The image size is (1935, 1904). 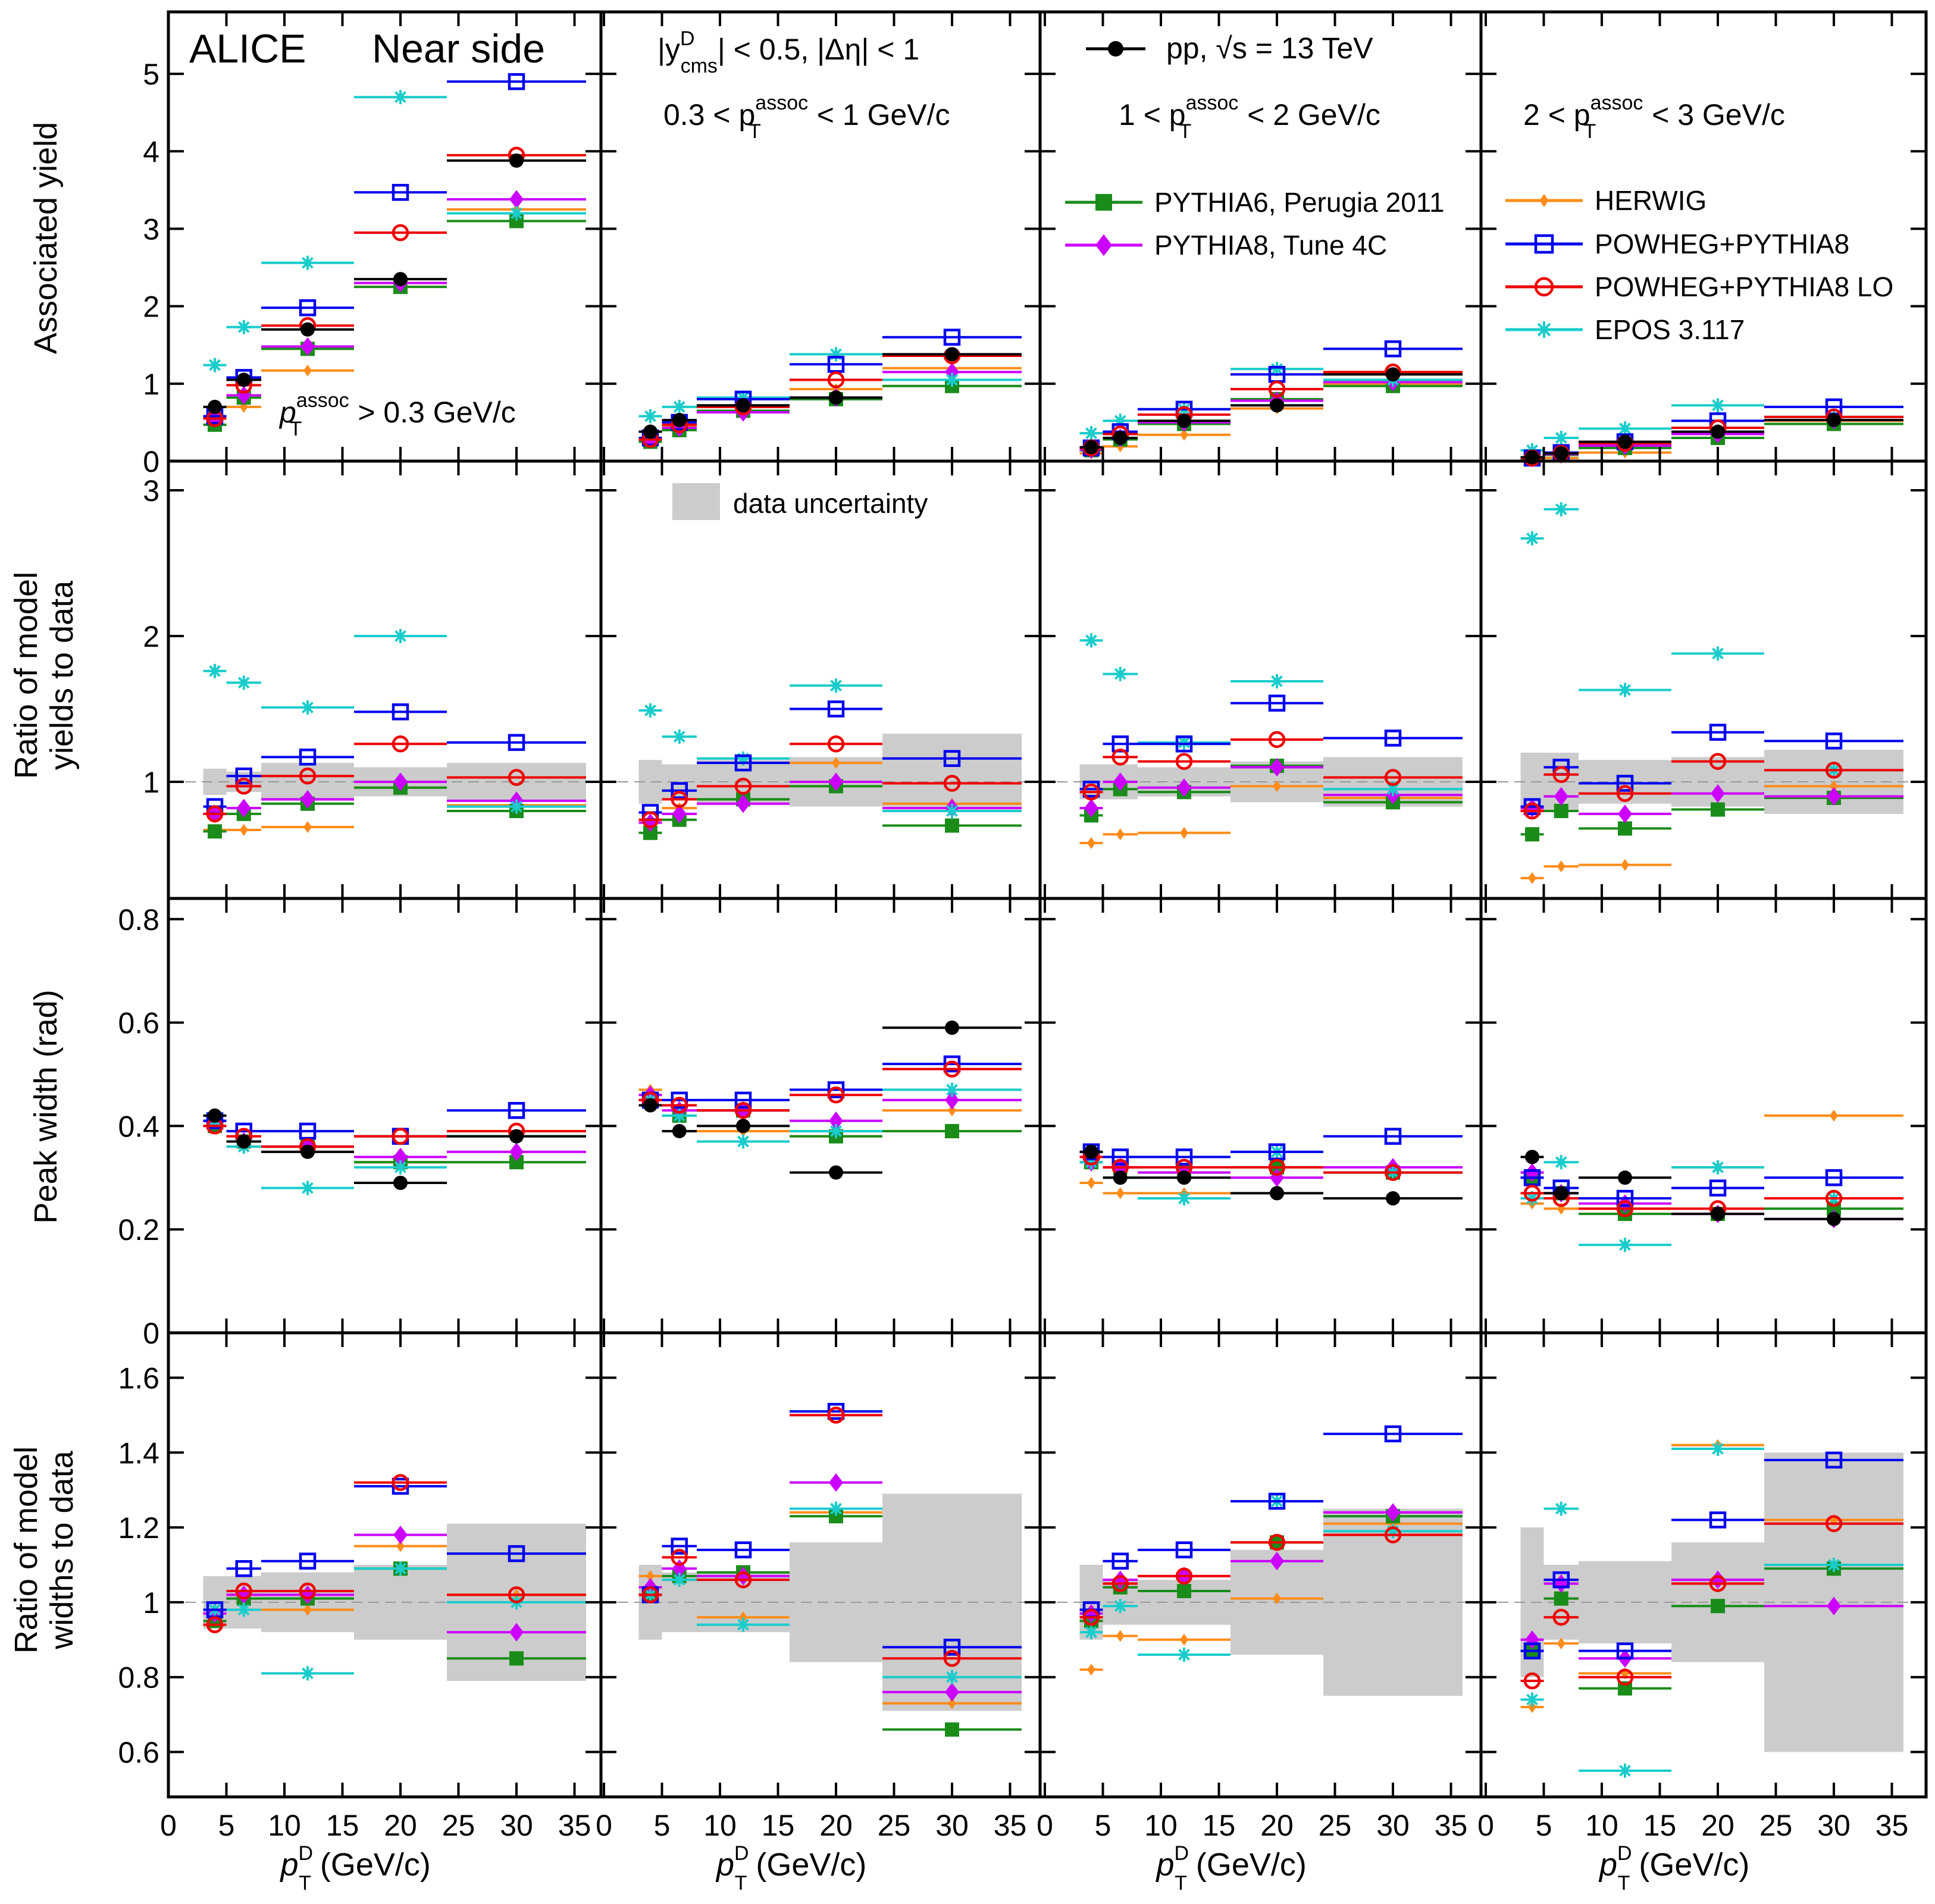 What do you see at coordinates (952, 825) in the screenshot?
I see `point-p6-r1c1p4` at bounding box center [952, 825].